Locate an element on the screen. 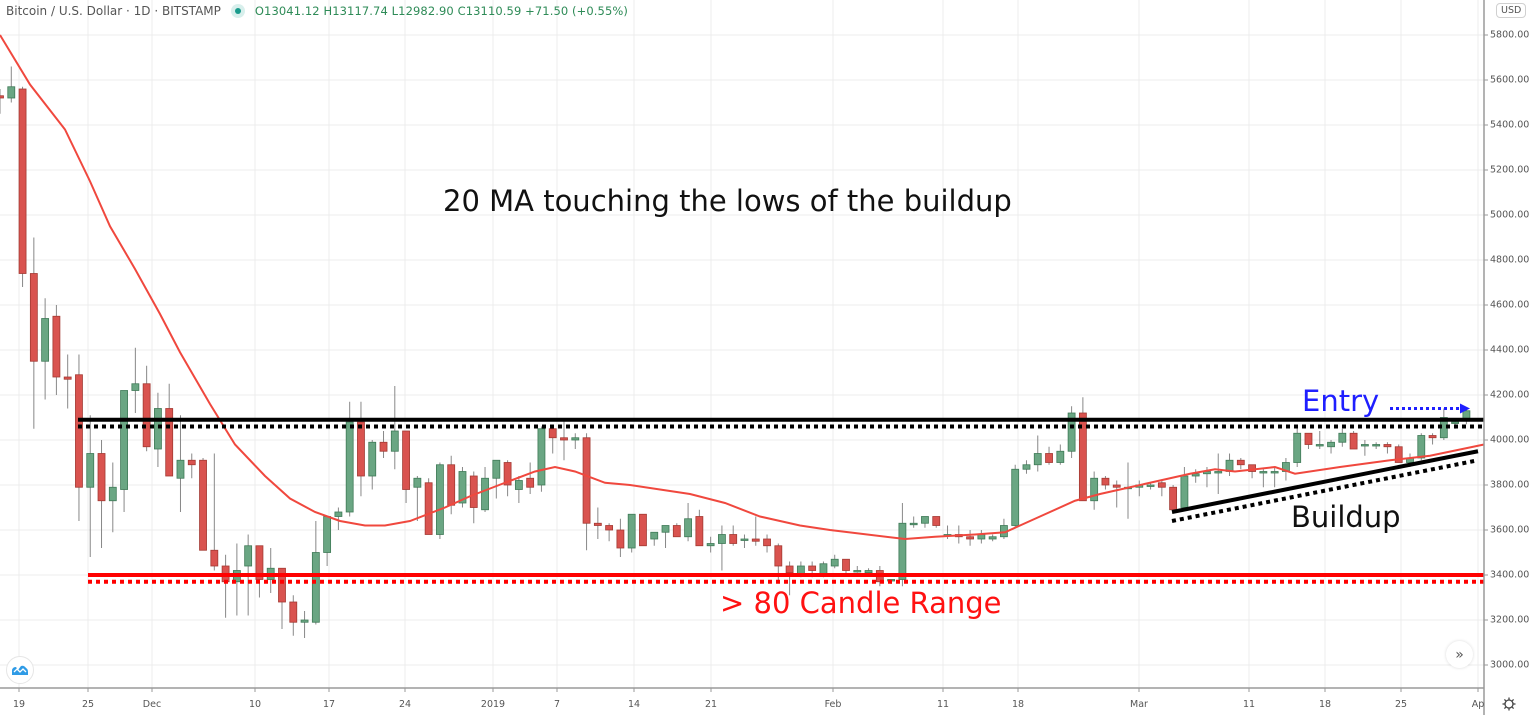  x-tick-label: 14 is located at coordinates (634, 704).